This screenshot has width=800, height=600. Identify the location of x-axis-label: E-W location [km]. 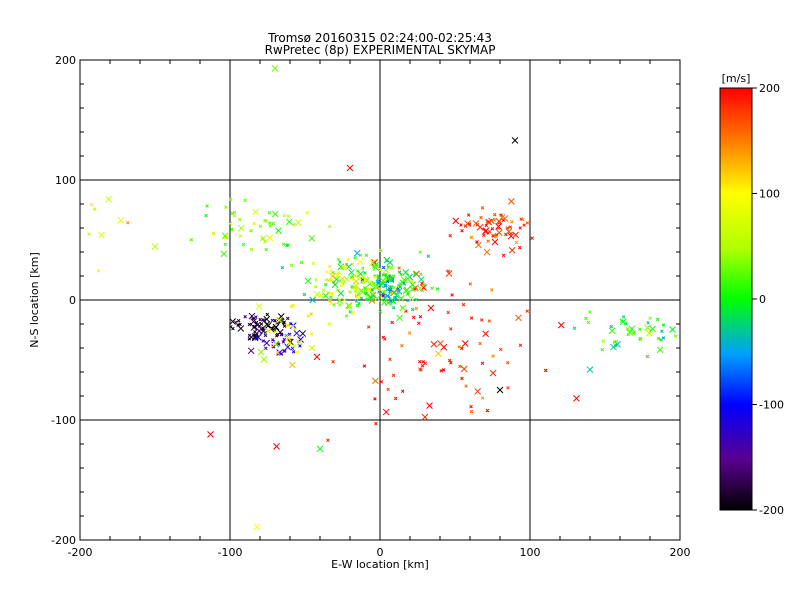
(380, 564).